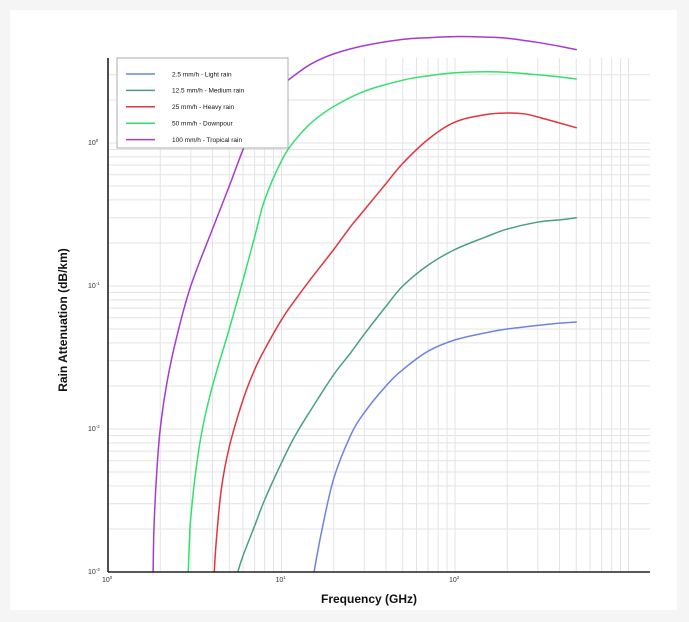  I want to click on y-tick-label: 10⁰, so click(93, 142).